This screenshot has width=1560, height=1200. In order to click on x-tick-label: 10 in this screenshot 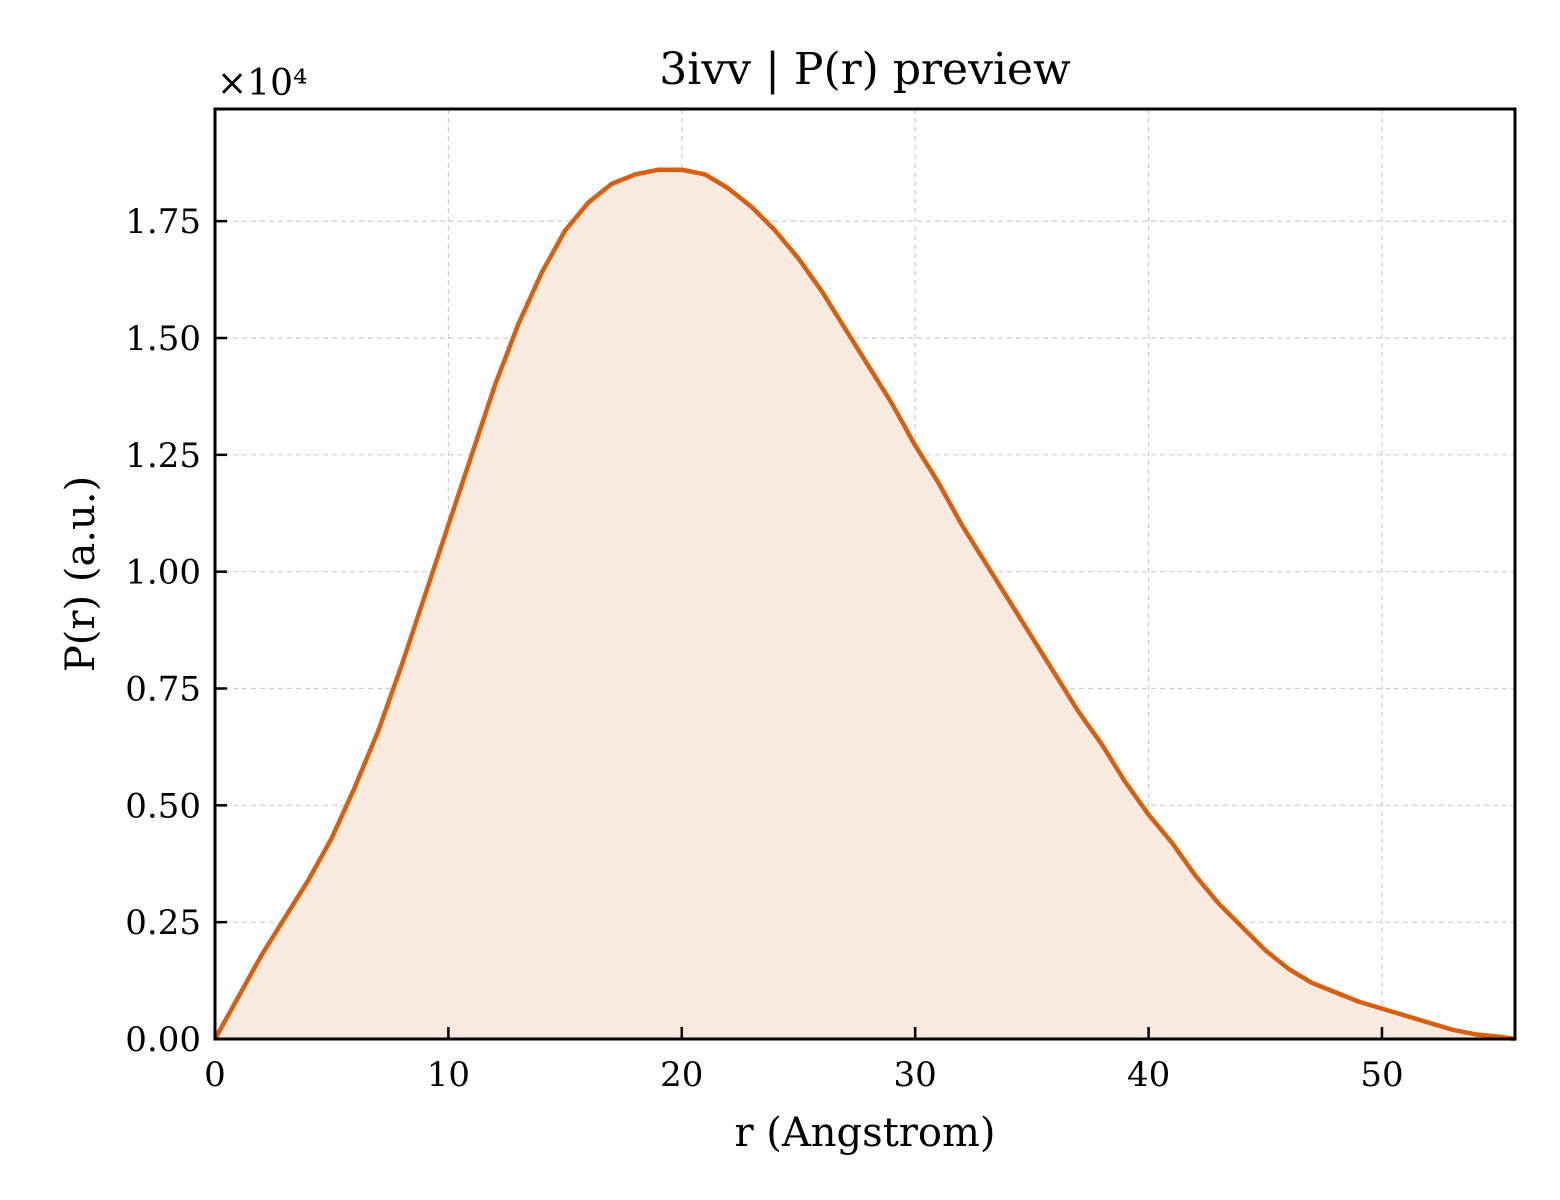, I will do `click(448, 1075)`.